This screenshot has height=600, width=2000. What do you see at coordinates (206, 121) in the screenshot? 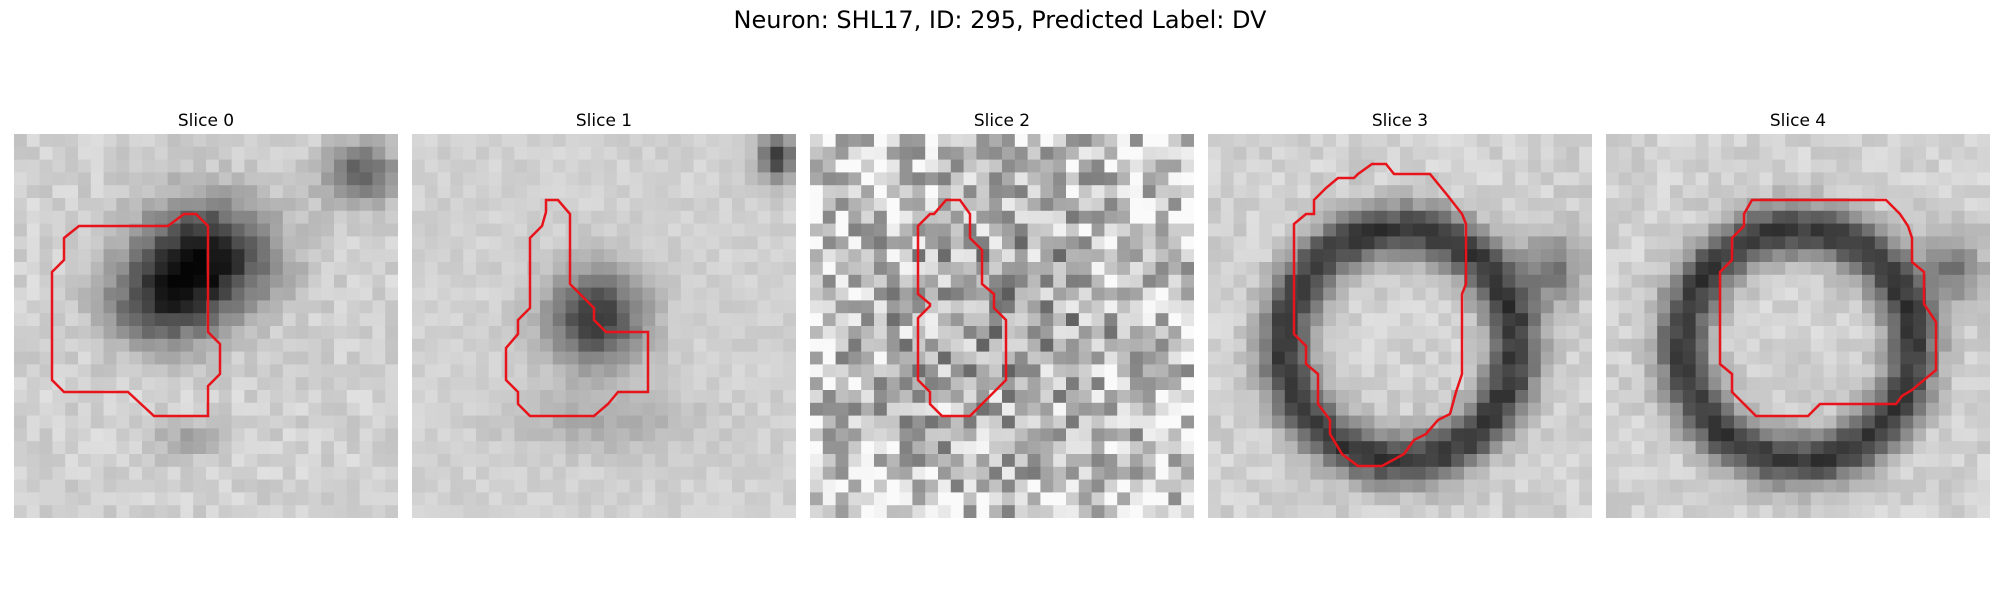
I see `slice-title: Slice 0` at bounding box center [206, 121].